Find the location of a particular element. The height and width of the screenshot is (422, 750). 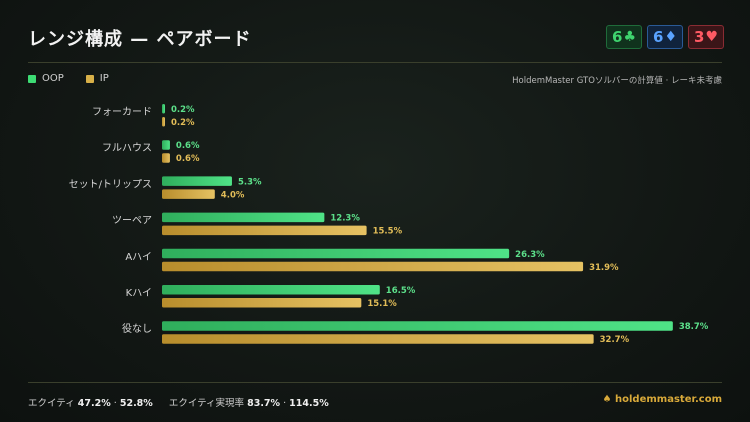

board-card-3: 3 ♥ is located at coordinates (706, 37).